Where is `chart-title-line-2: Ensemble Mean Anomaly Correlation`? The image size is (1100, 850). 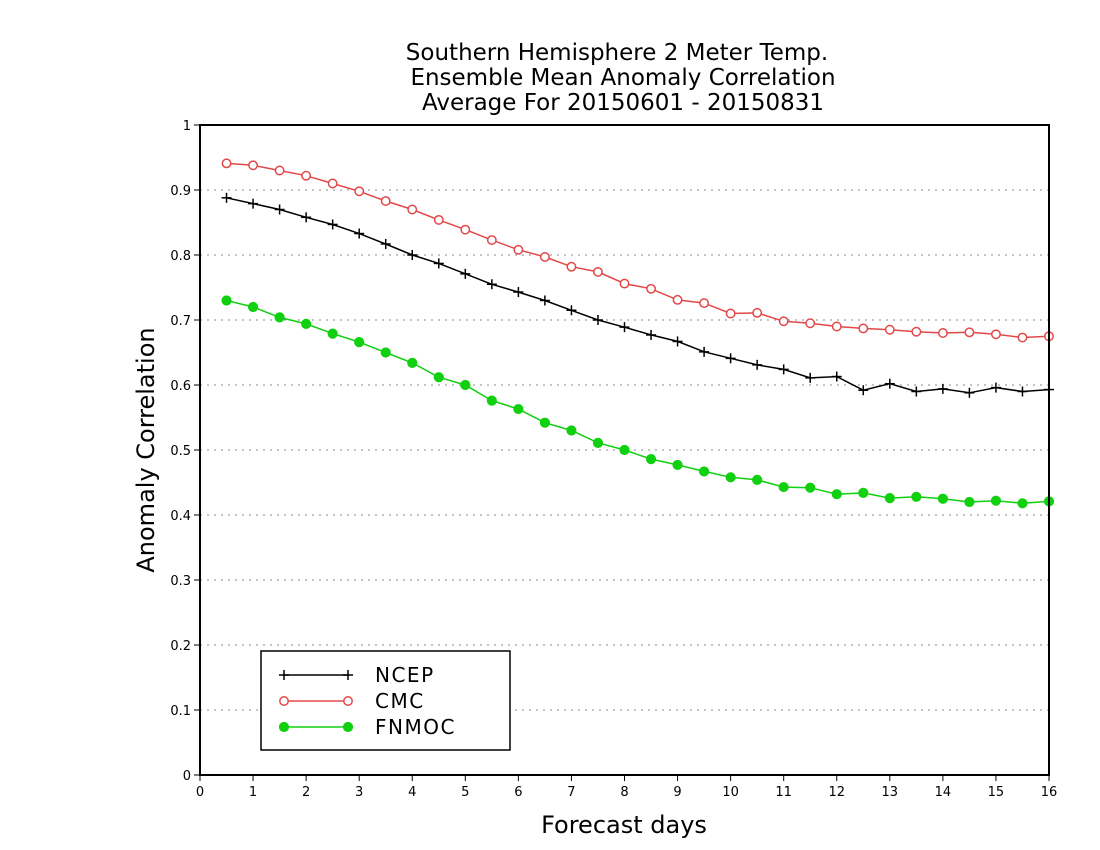
chart-title-line-2: Ensemble Mean Anomaly Correlation is located at coordinates (622, 78).